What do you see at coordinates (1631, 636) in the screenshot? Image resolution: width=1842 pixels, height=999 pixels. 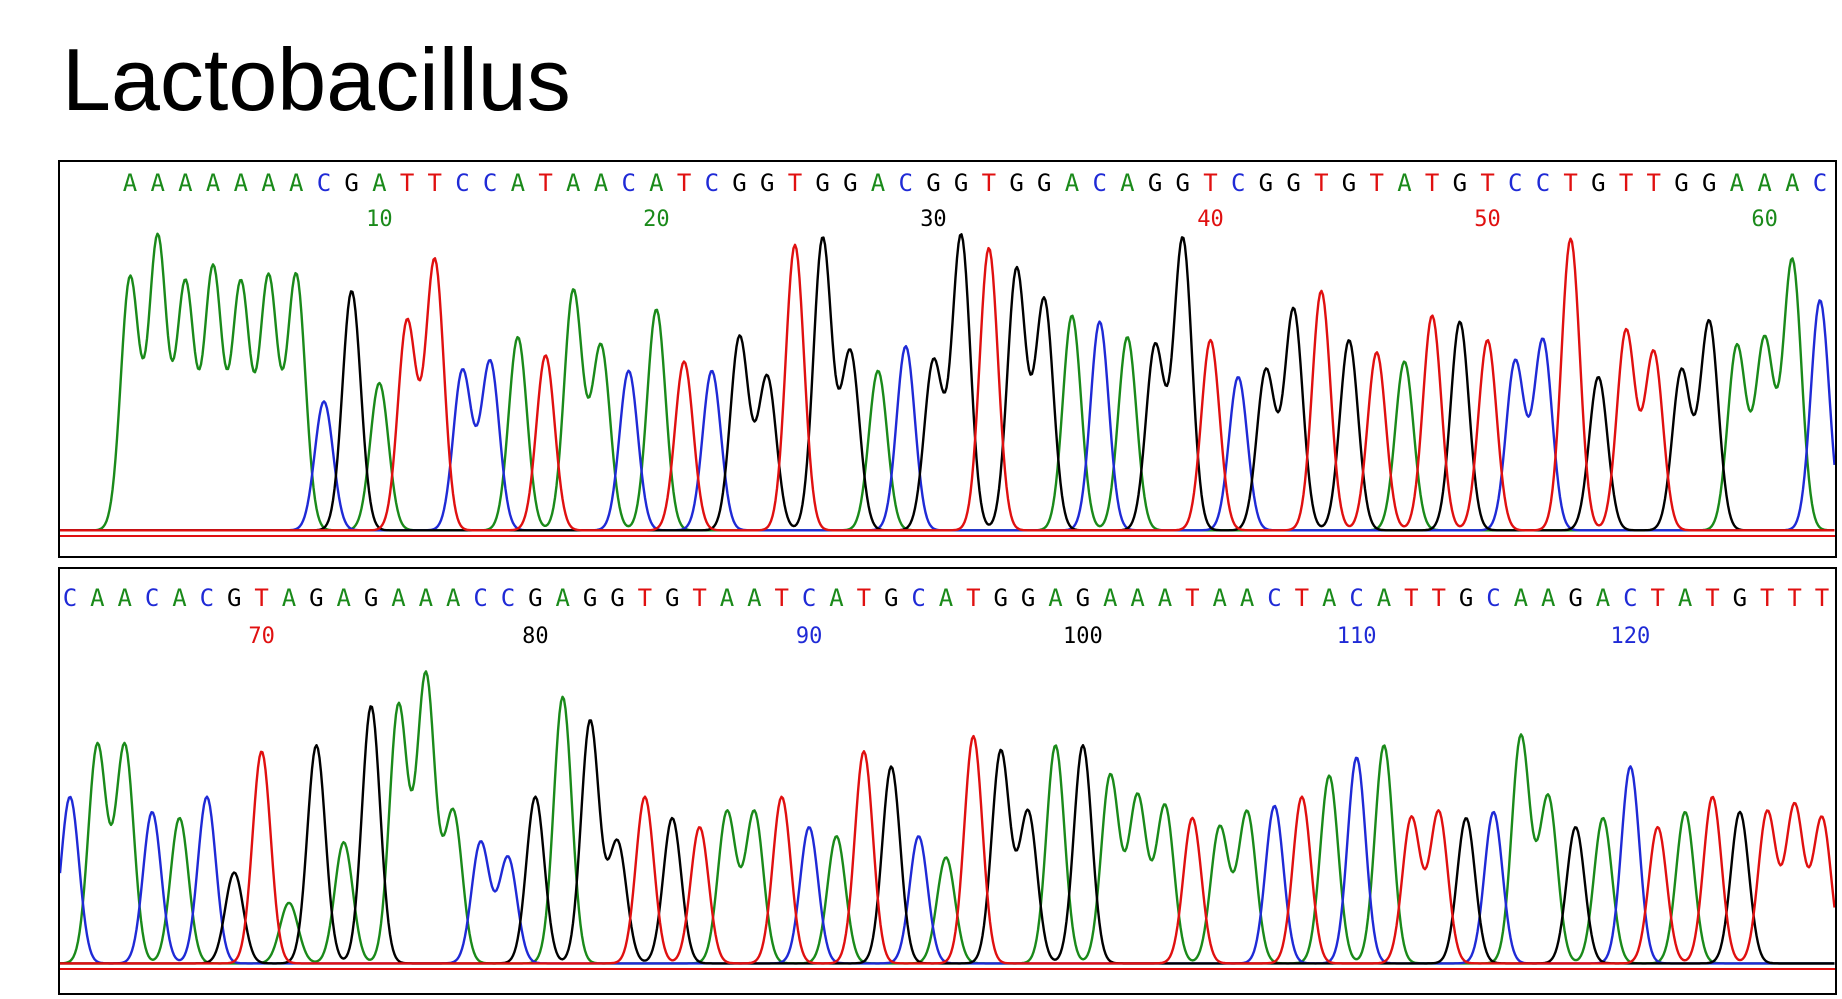 I see `tick-label: 120` at bounding box center [1631, 636].